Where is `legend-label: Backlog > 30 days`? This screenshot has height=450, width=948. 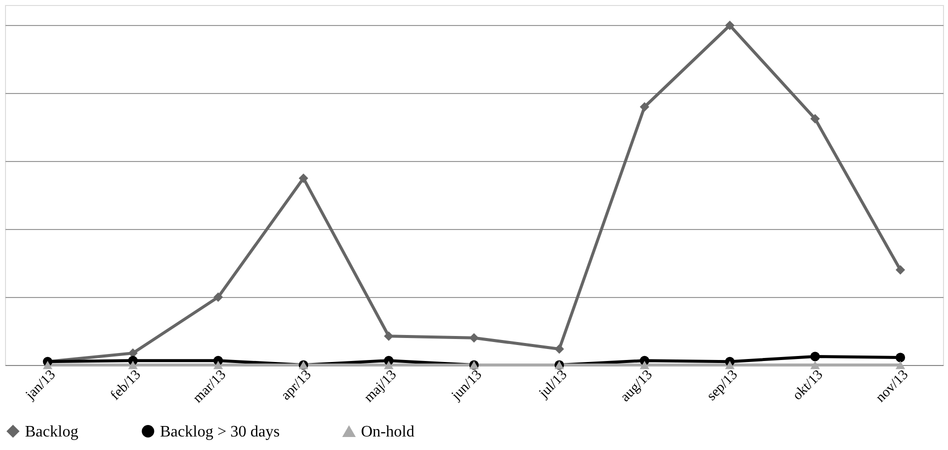 legend-label: Backlog > 30 days is located at coordinates (220, 431).